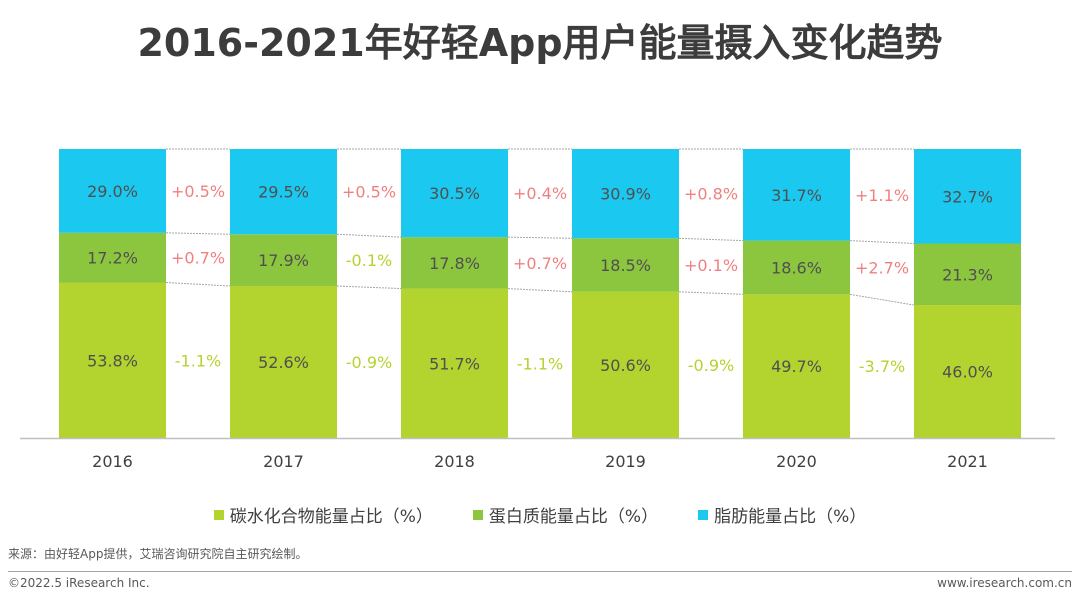 The height and width of the screenshot is (606, 1080). What do you see at coordinates (540, 43) in the screenshot?
I see `chart-title: 2016-2021年好轻App用户能量摄入变化趋势` at bounding box center [540, 43].